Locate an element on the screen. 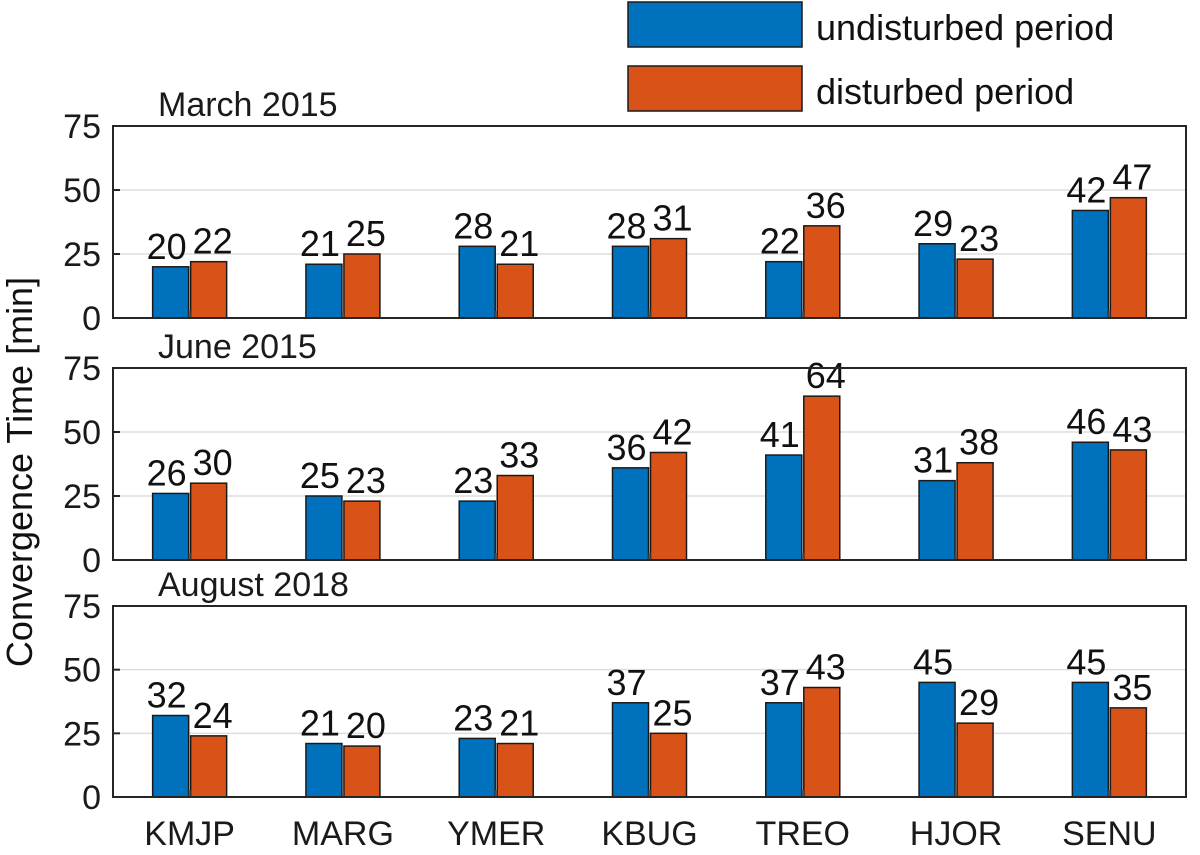  legend-swatch-disturbed is located at coordinates (715, 88).